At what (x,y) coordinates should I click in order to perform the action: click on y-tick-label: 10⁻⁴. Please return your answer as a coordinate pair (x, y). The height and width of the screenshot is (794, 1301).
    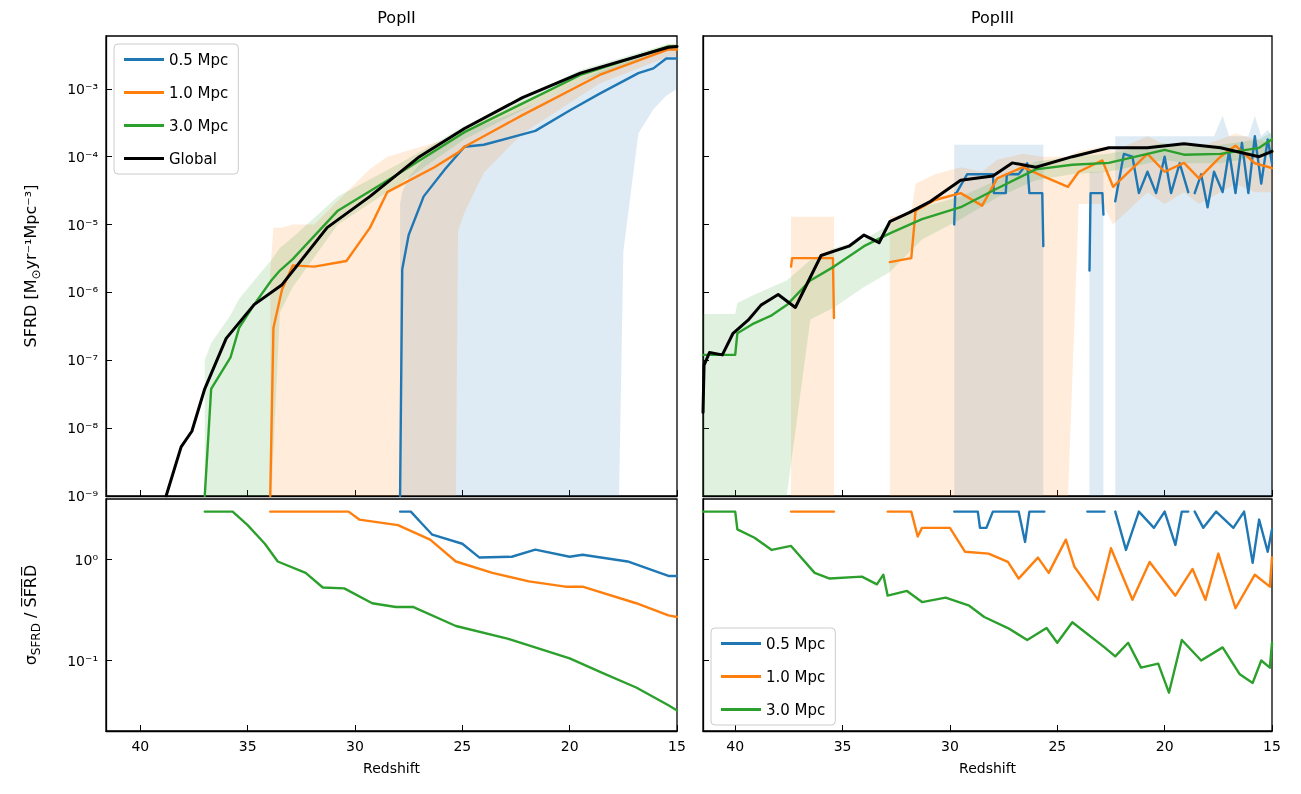
    Looking at the image, I should click on (83, 156).